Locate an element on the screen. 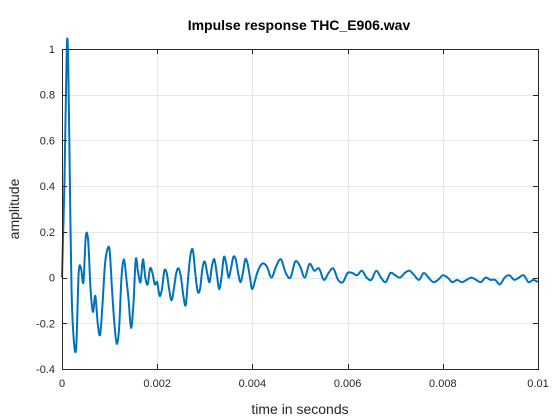 Image resolution: width=560 pixels, height=420 pixels. y-tick-label: -0.2 is located at coordinates (45, 324).